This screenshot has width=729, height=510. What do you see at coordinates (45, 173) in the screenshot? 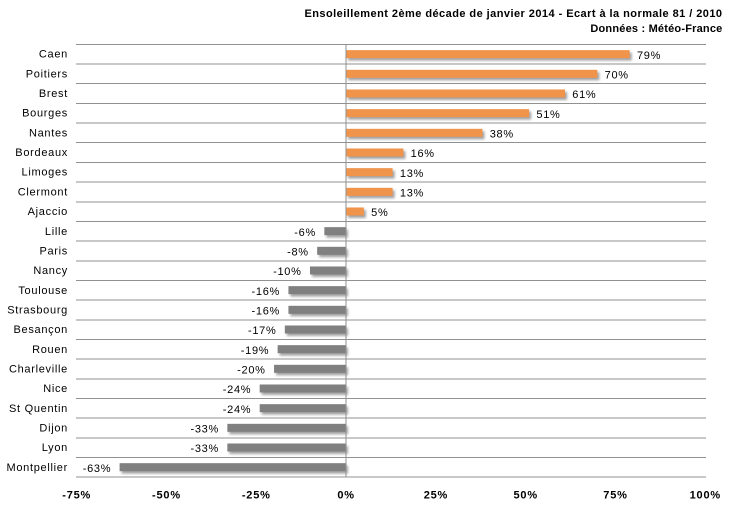
I see `svg-text: Limoges` at bounding box center [45, 173].